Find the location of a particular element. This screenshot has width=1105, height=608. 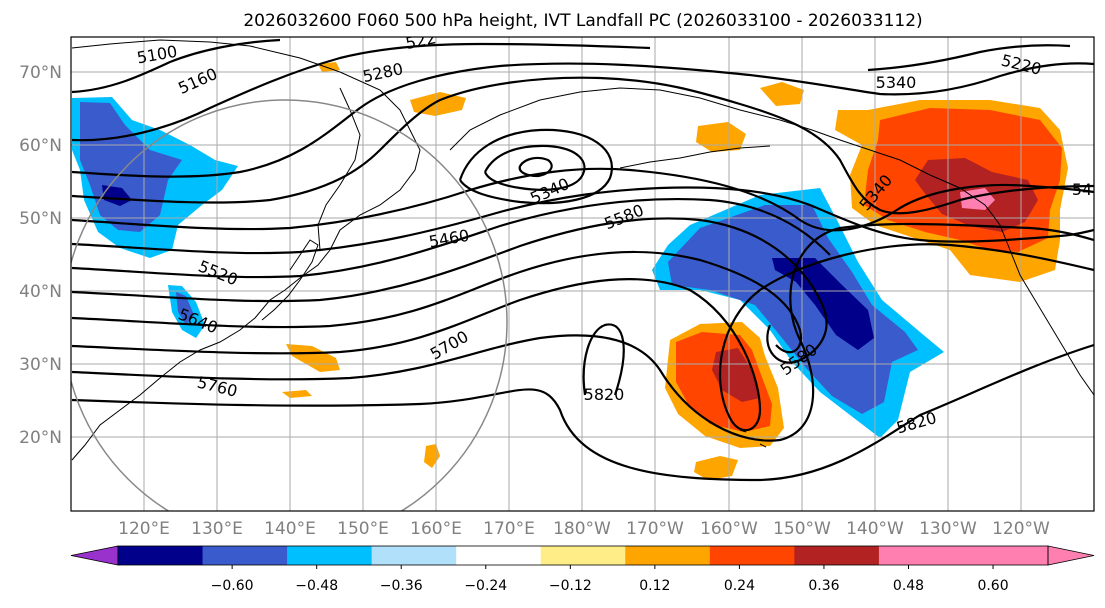

contour-inner-low is located at coordinates (535, 167).